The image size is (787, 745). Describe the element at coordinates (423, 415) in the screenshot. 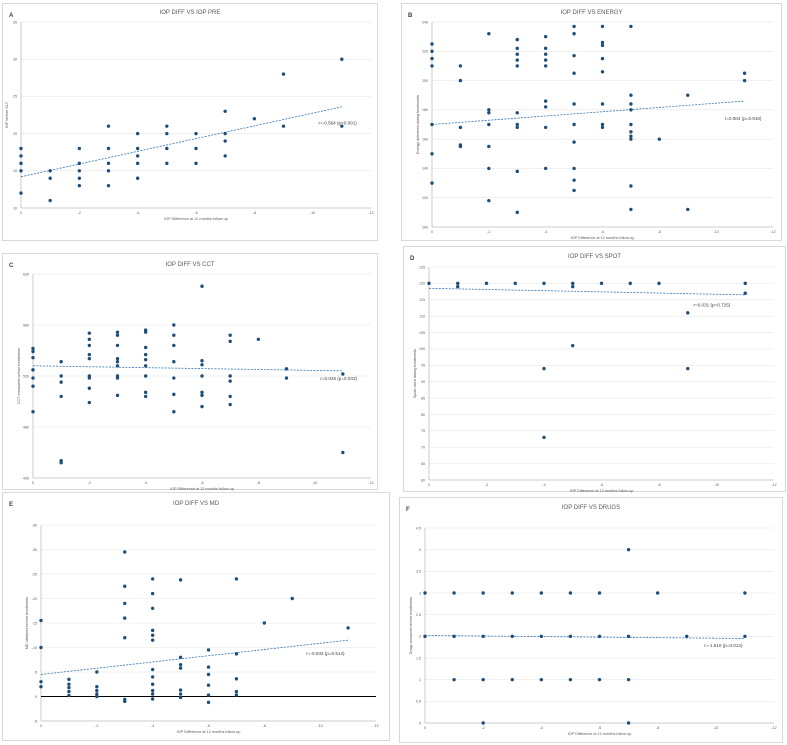

I see `y-tick-label: 80` at that location.